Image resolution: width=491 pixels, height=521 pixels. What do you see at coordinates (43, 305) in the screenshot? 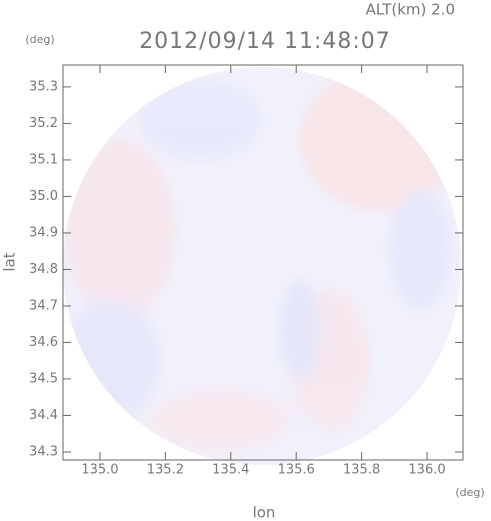
I see `y-tick-label: 34.7` at bounding box center [43, 305].